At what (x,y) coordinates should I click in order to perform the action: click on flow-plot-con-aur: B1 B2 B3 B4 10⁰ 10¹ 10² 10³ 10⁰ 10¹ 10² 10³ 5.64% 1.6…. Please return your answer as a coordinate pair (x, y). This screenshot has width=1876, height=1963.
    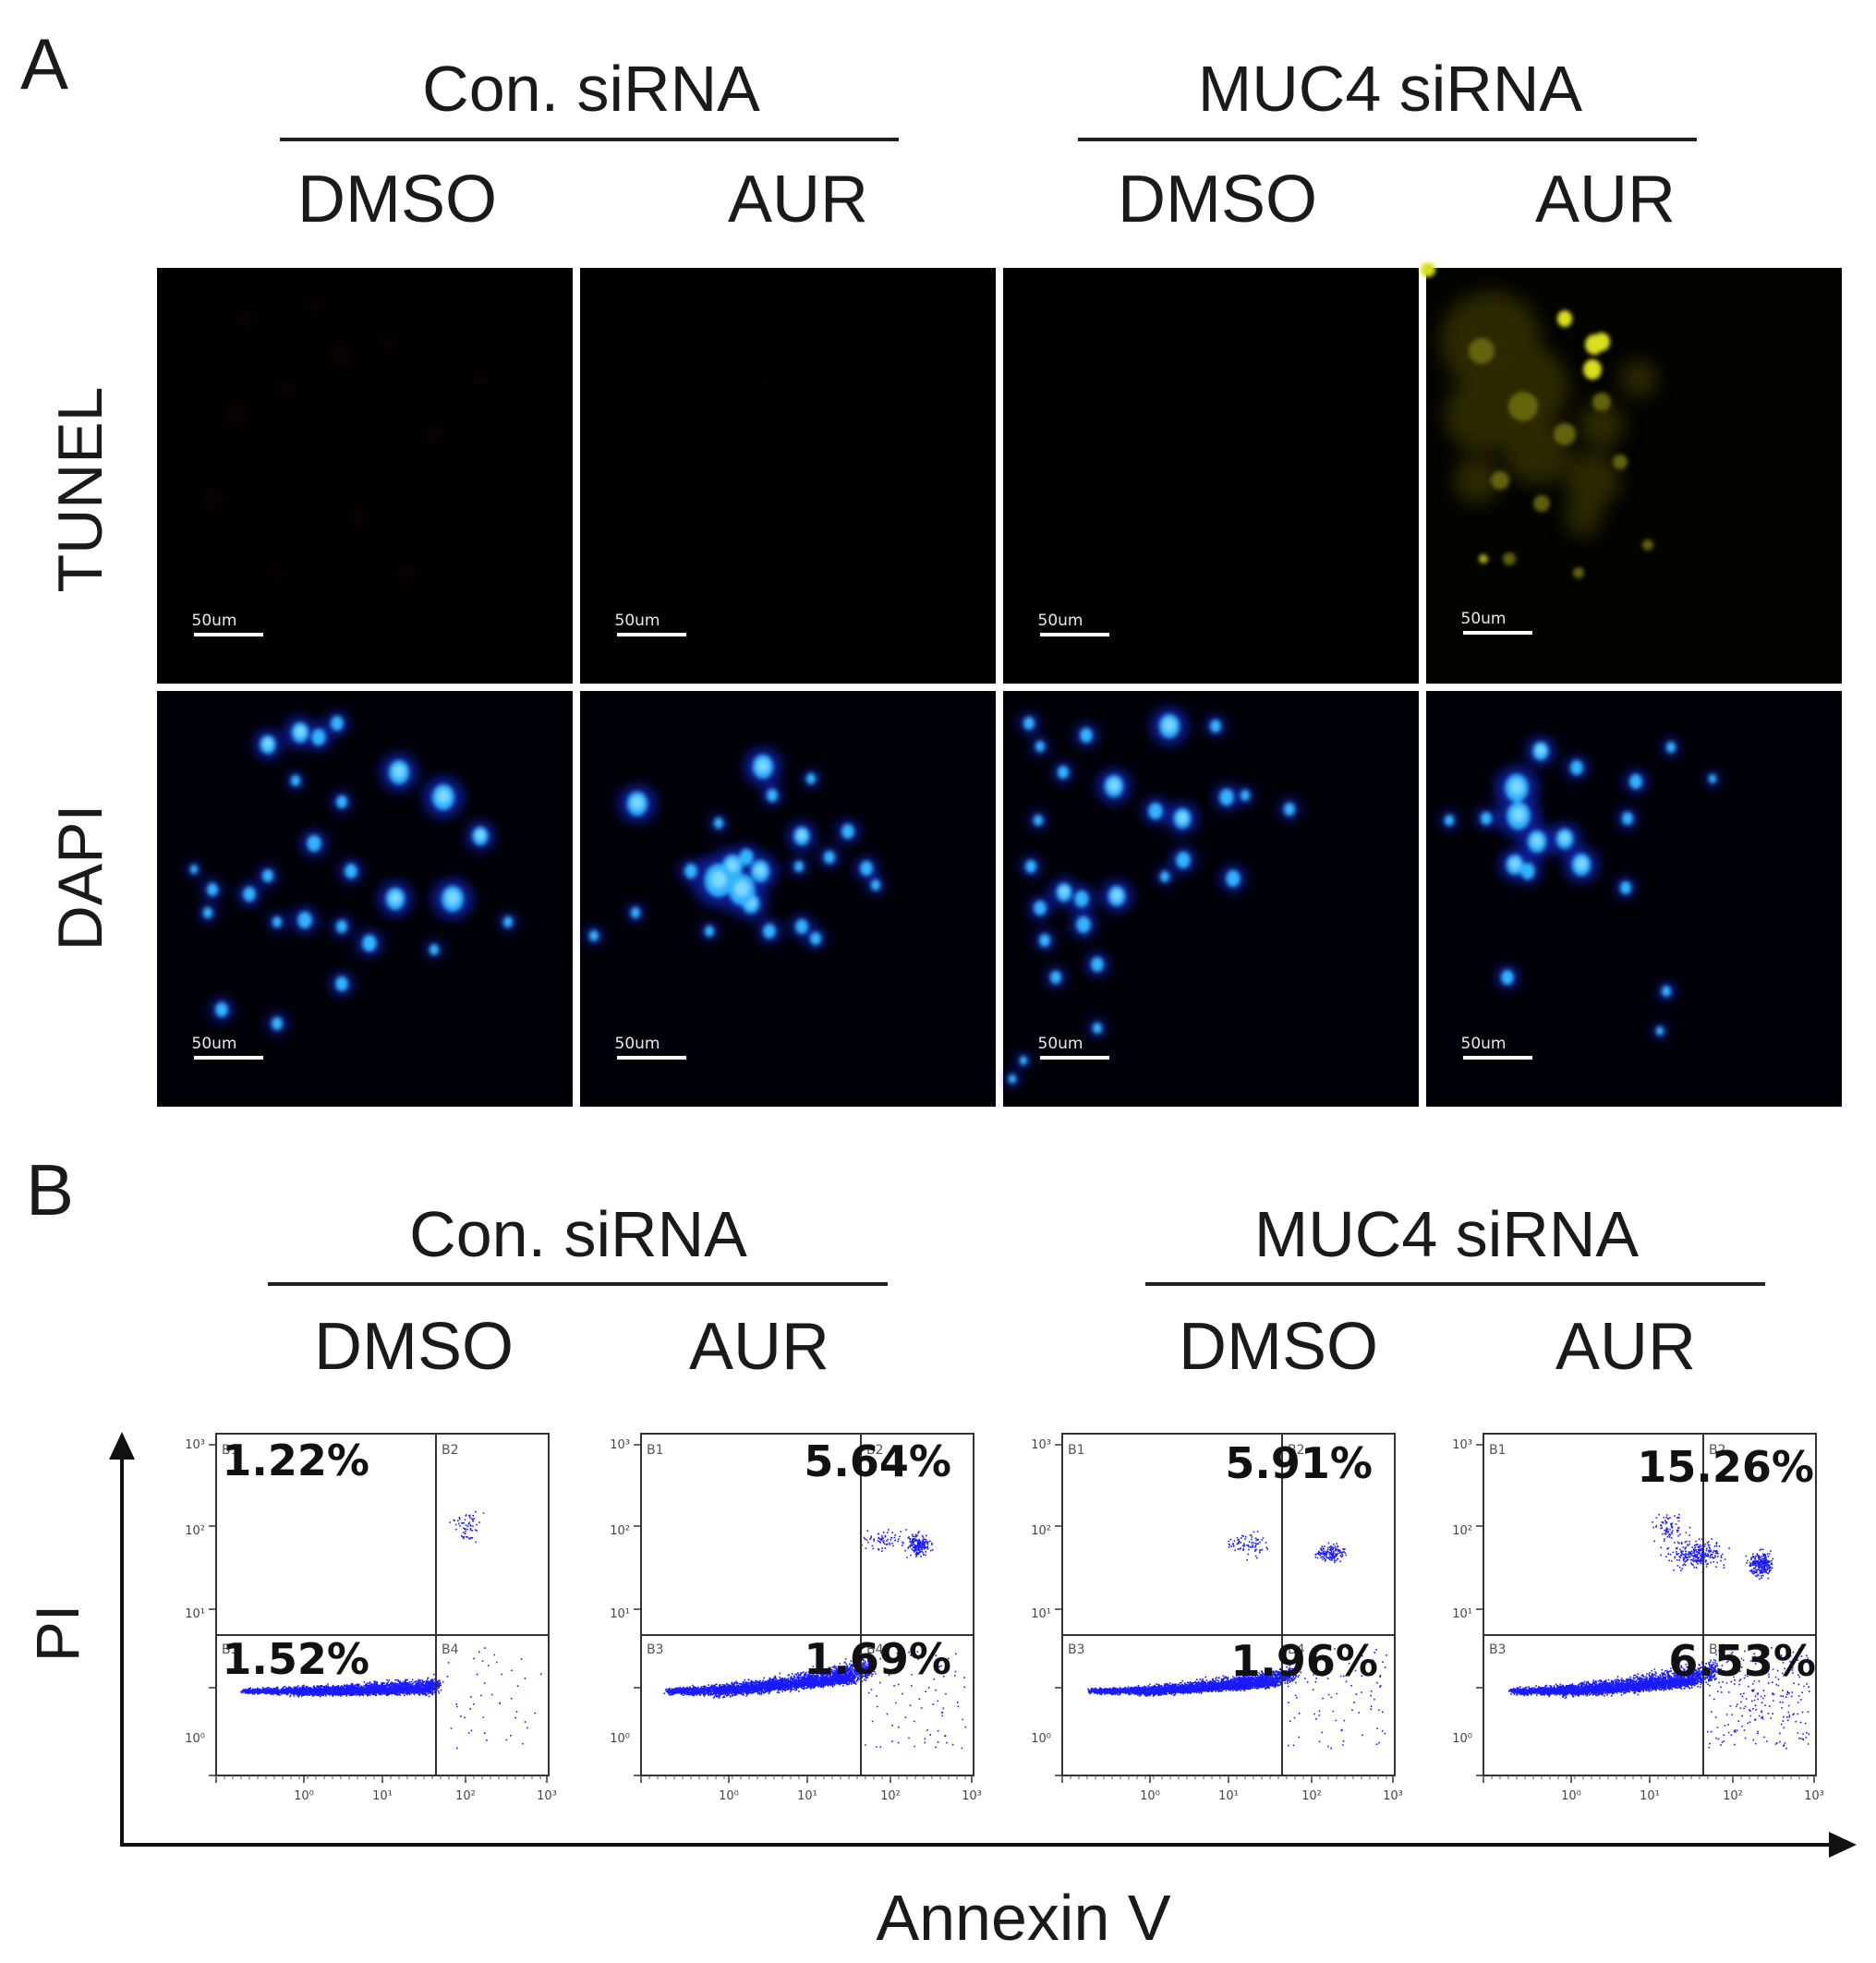
    Looking at the image, I should click on (796, 1618).